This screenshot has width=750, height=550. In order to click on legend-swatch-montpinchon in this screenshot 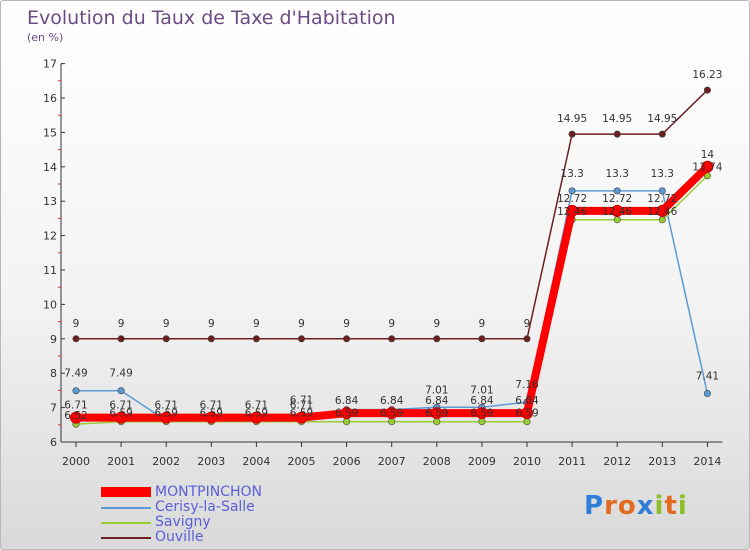, I will do `click(126, 492)`.